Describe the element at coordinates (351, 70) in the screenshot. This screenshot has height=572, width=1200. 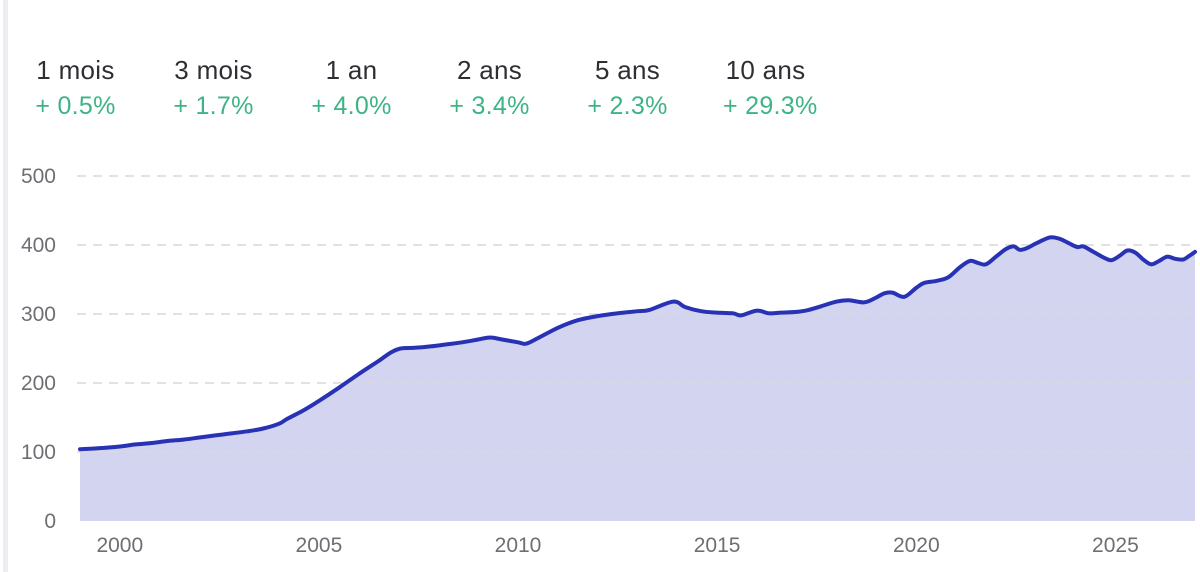
I see `period-label: 1 an` at that location.